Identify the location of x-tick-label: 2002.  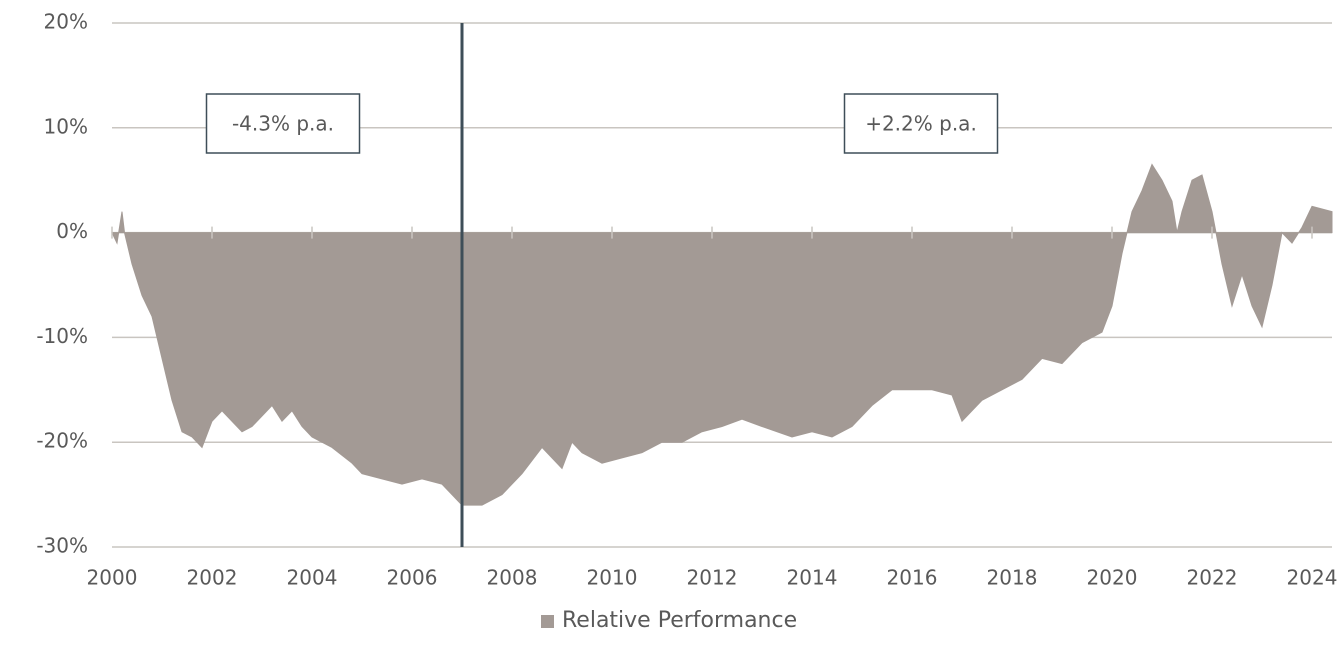
(212, 578).